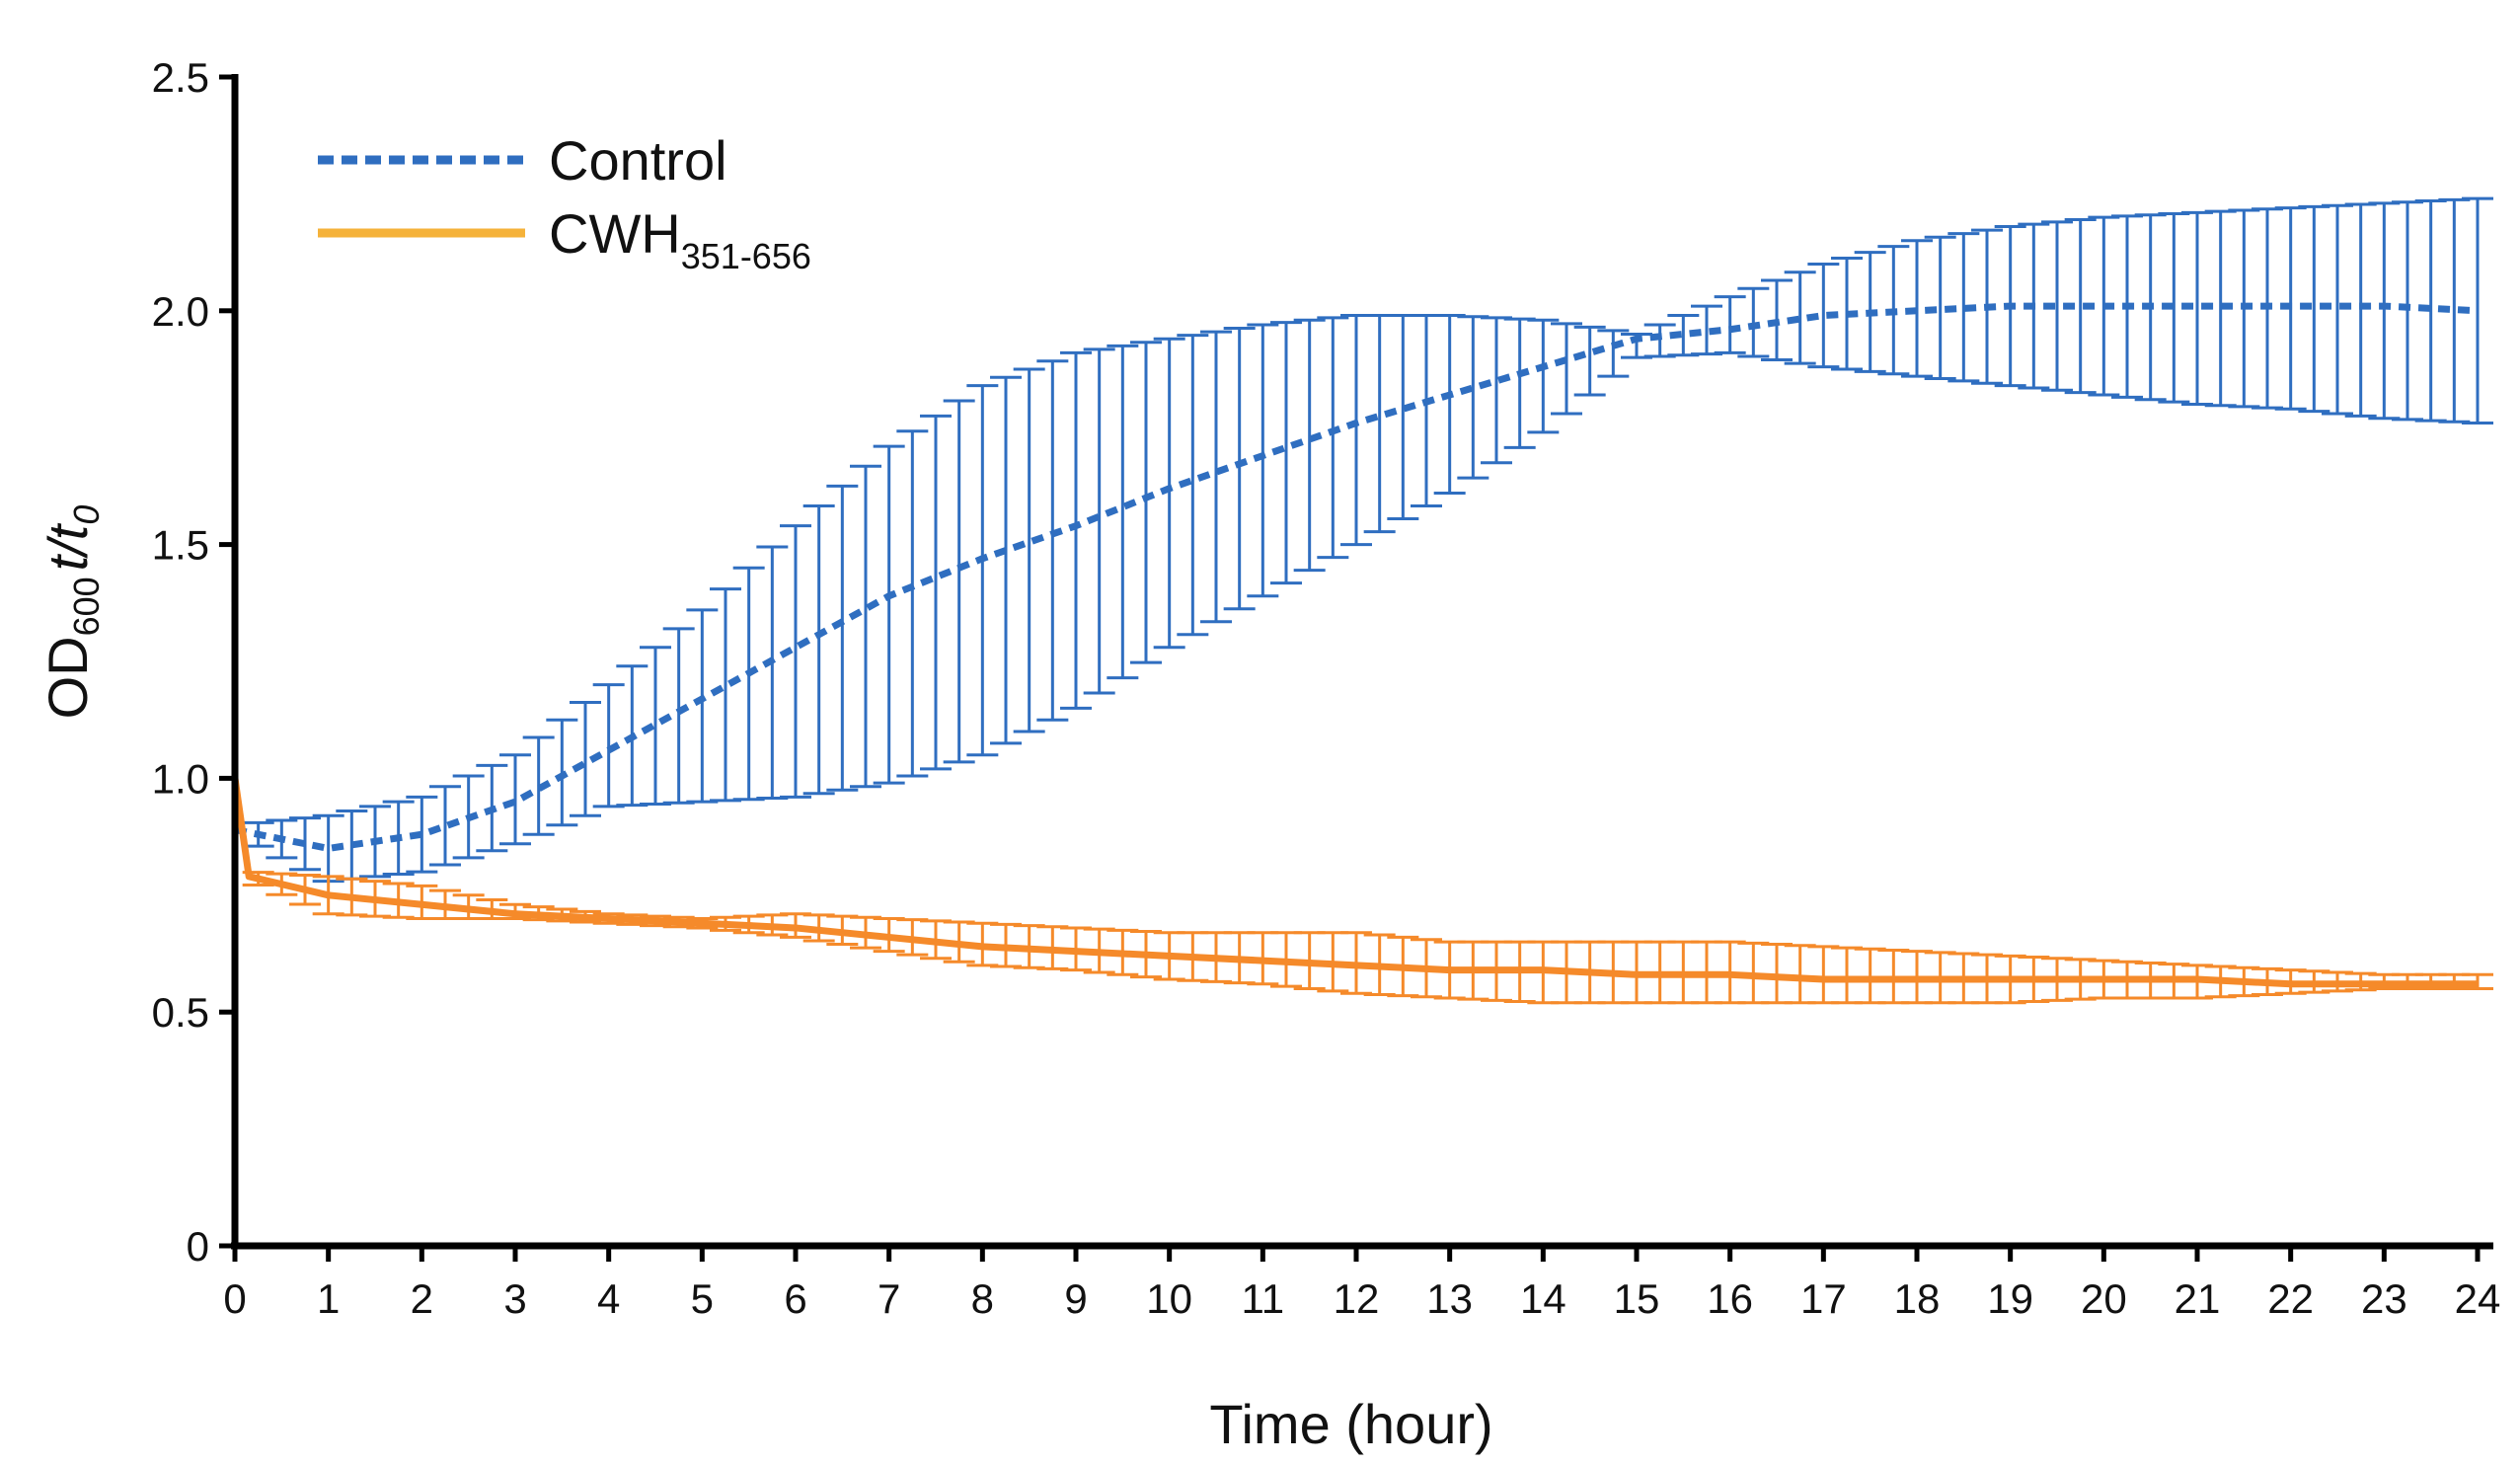 This screenshot has height=1465, width=2520. What do you see at coordinates (198, 1247) in the screenshot?
I see `y-tick-label: 0` at bounding box center [198, 1247].